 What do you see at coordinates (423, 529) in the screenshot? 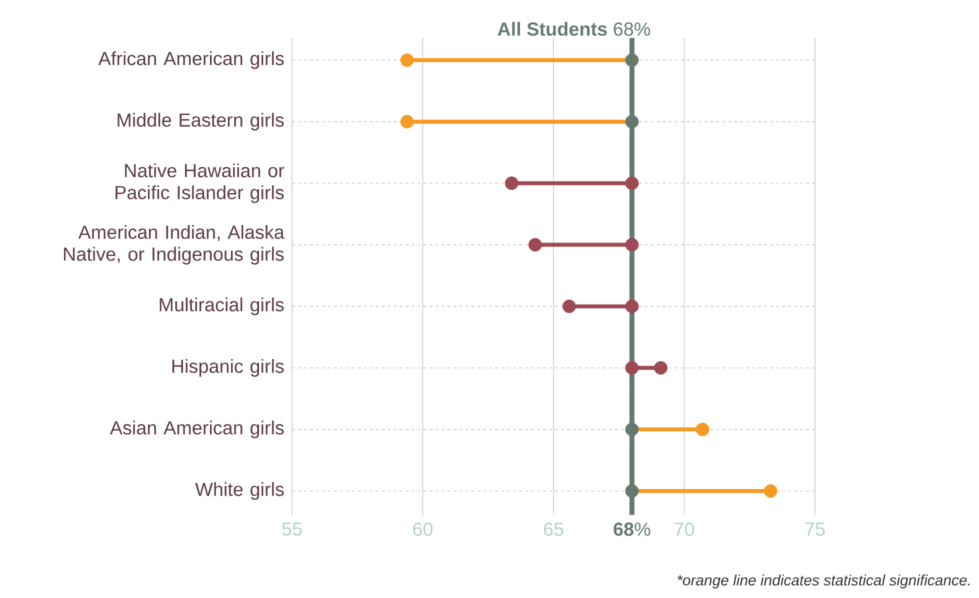
I see `x-tick-label: 60` at bounding box center [423, 529].